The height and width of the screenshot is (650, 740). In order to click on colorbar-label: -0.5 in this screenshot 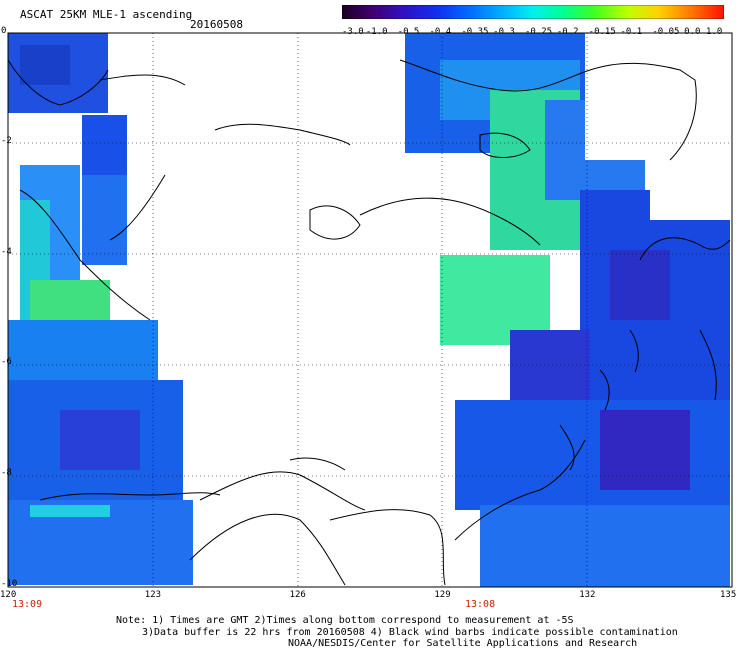, I will do `click(408, 32)`.